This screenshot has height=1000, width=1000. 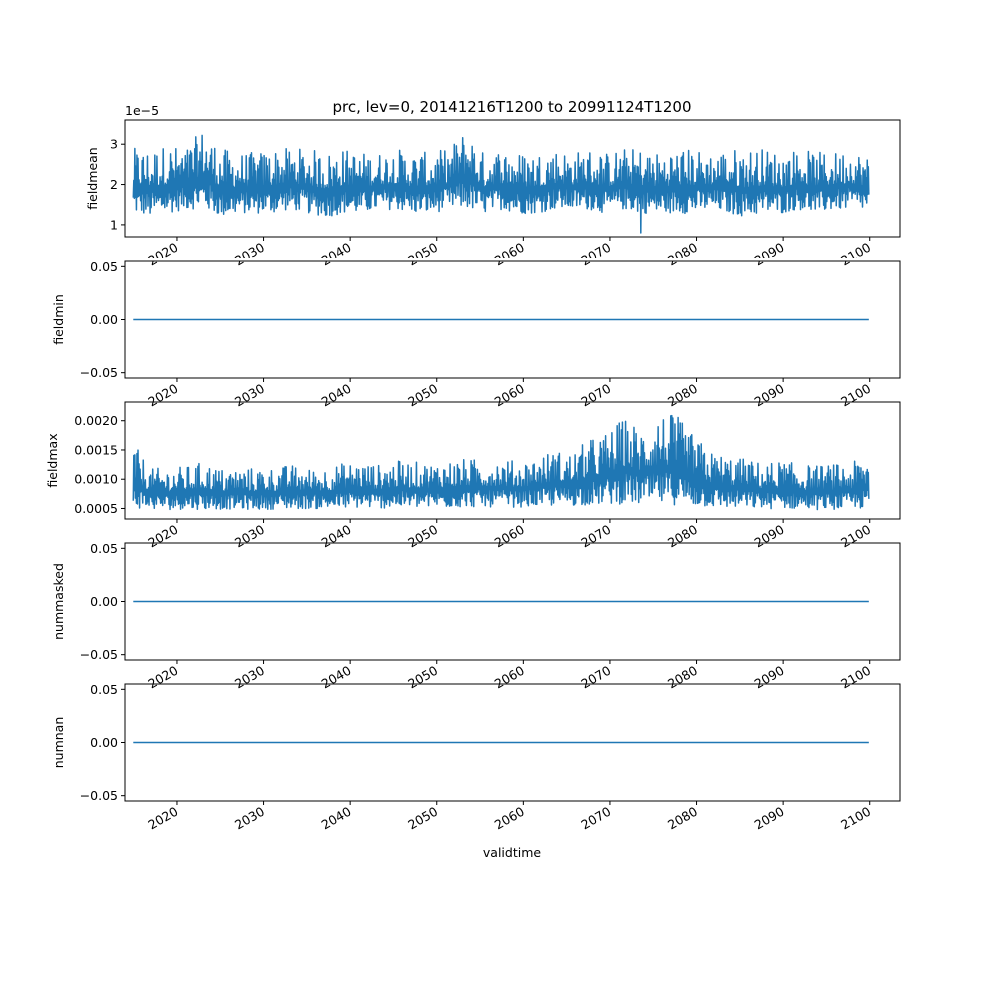 What do you see at coordinates (58, 743) in the screenshot?
I see `y-axis-label: numnan` at bounding box center [58, 743].